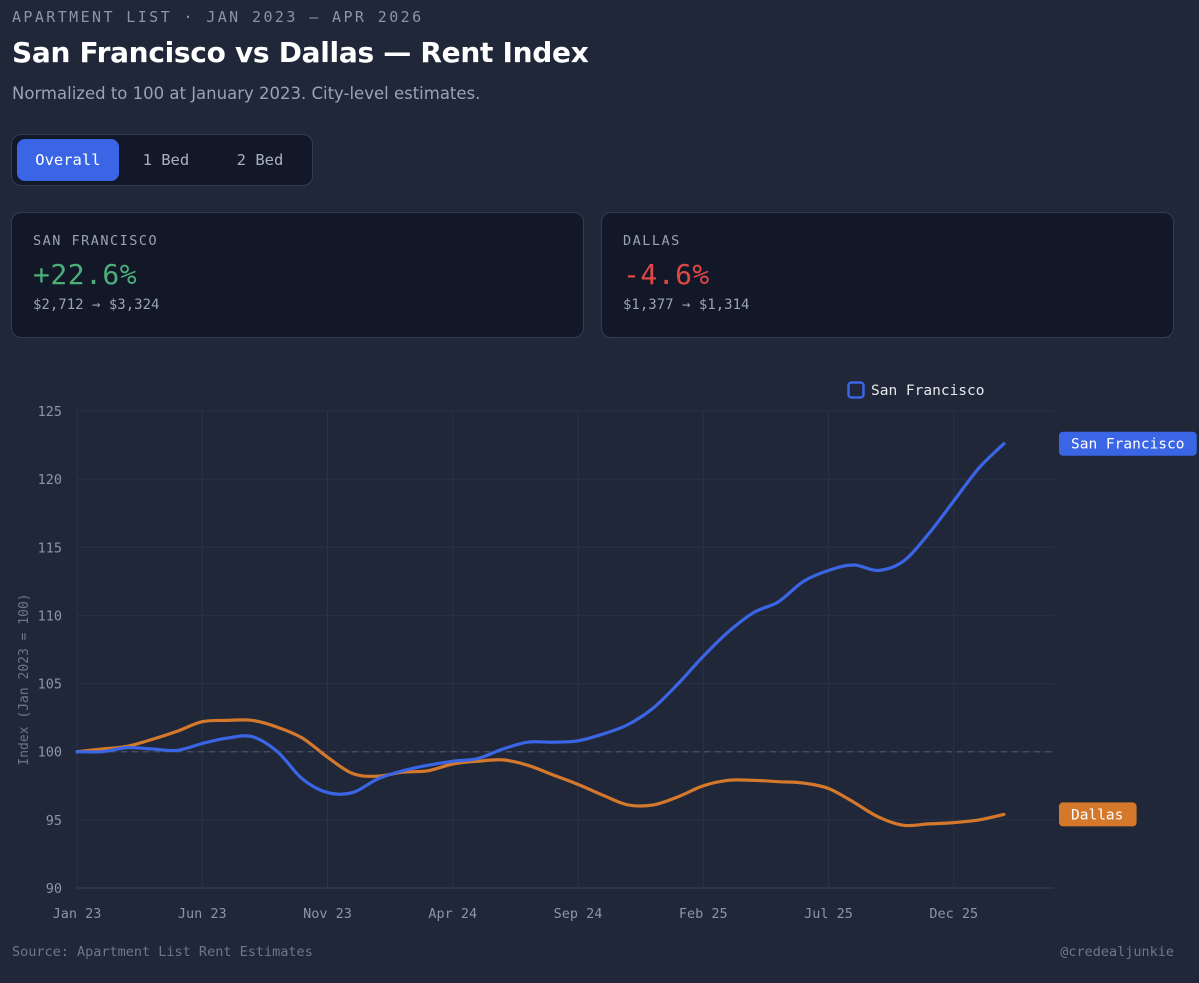 This screenshot has height=983, width=1199. What do you see at coordinates (50, 480) in the screenshot?
I see `y-tick-label: 120` at bounding box center [50, 480].